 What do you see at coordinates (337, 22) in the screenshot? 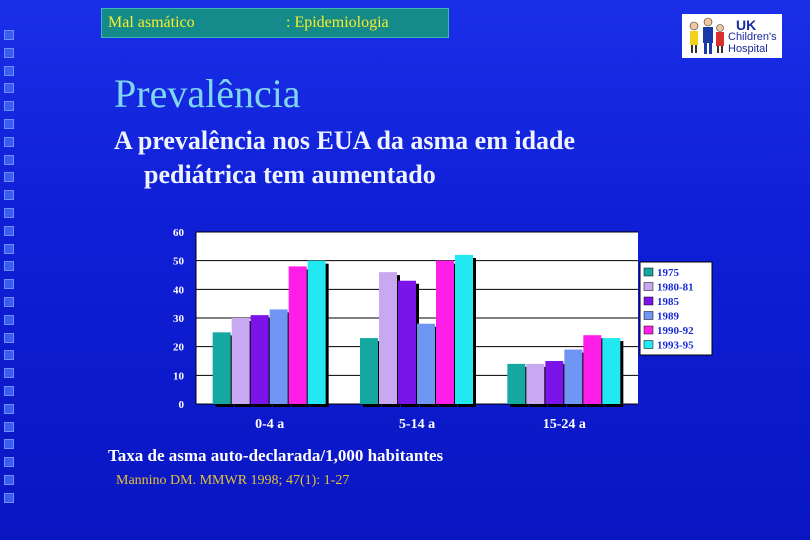
I see `header-section: : Epidemiologia` at bounding box center [337, 22].